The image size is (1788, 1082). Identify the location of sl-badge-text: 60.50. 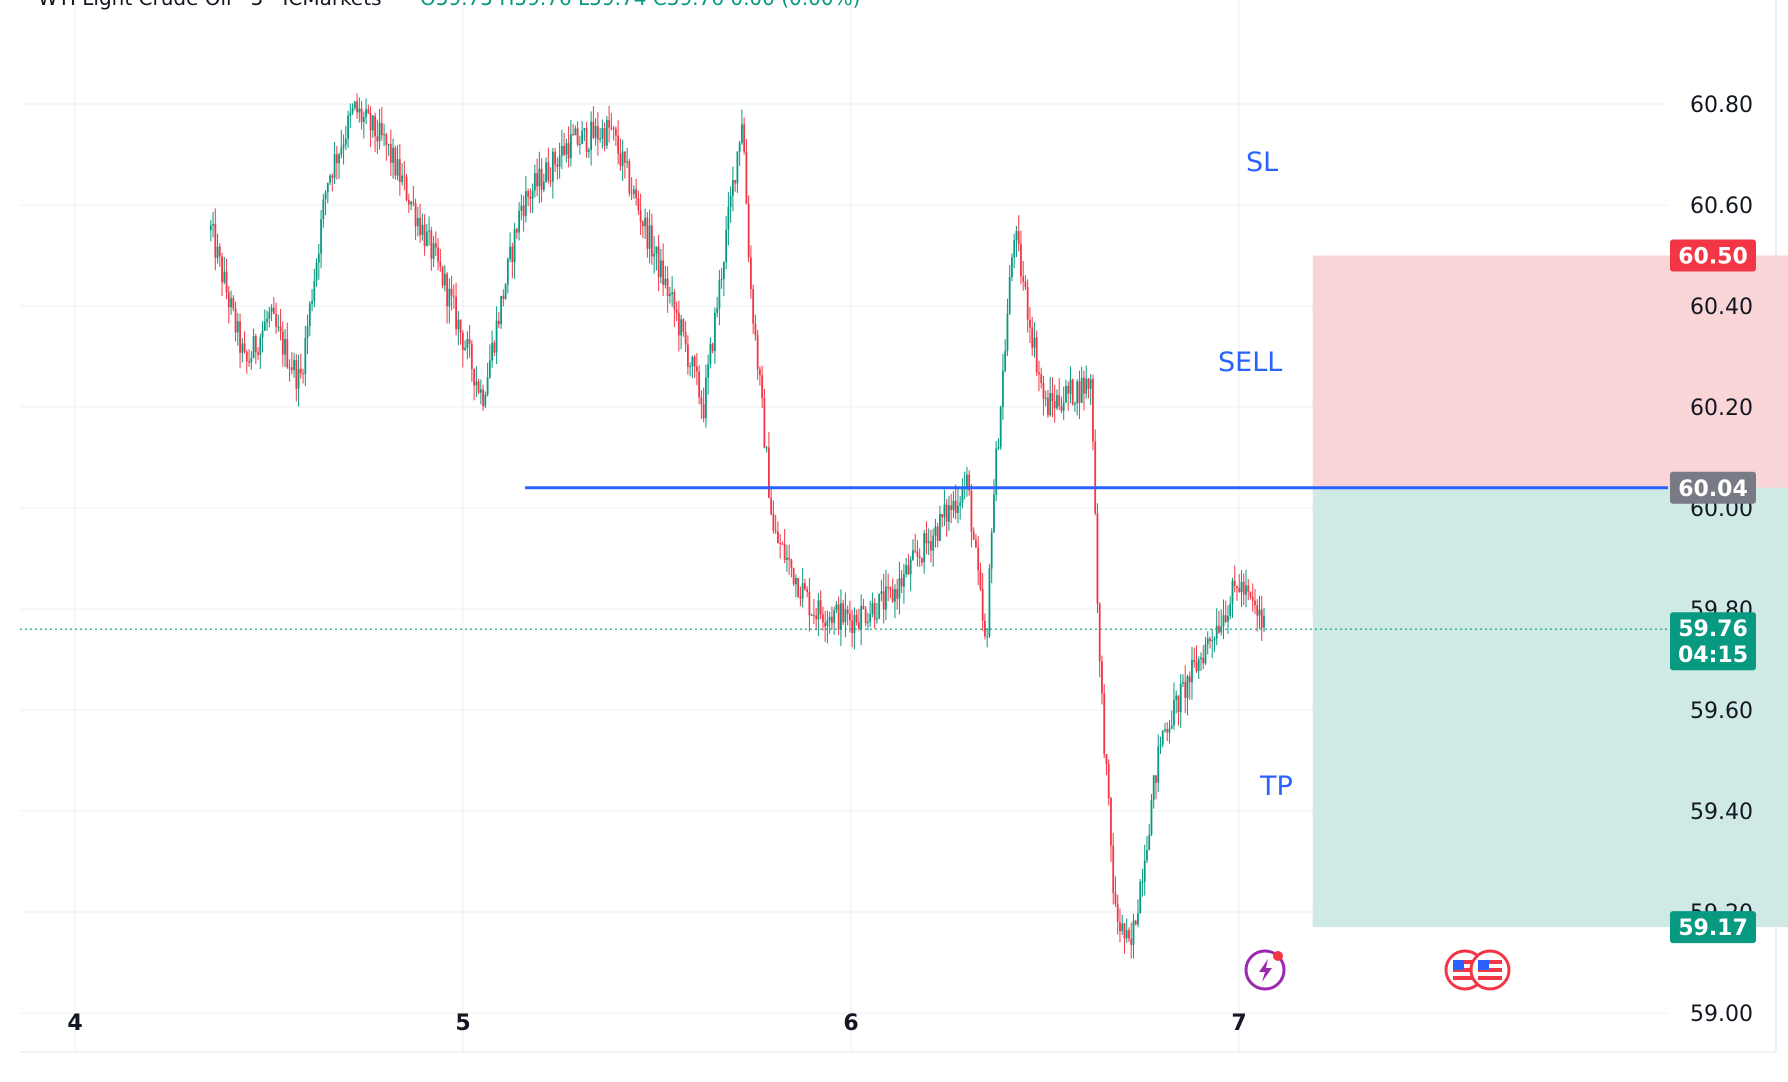
(1713, 257).